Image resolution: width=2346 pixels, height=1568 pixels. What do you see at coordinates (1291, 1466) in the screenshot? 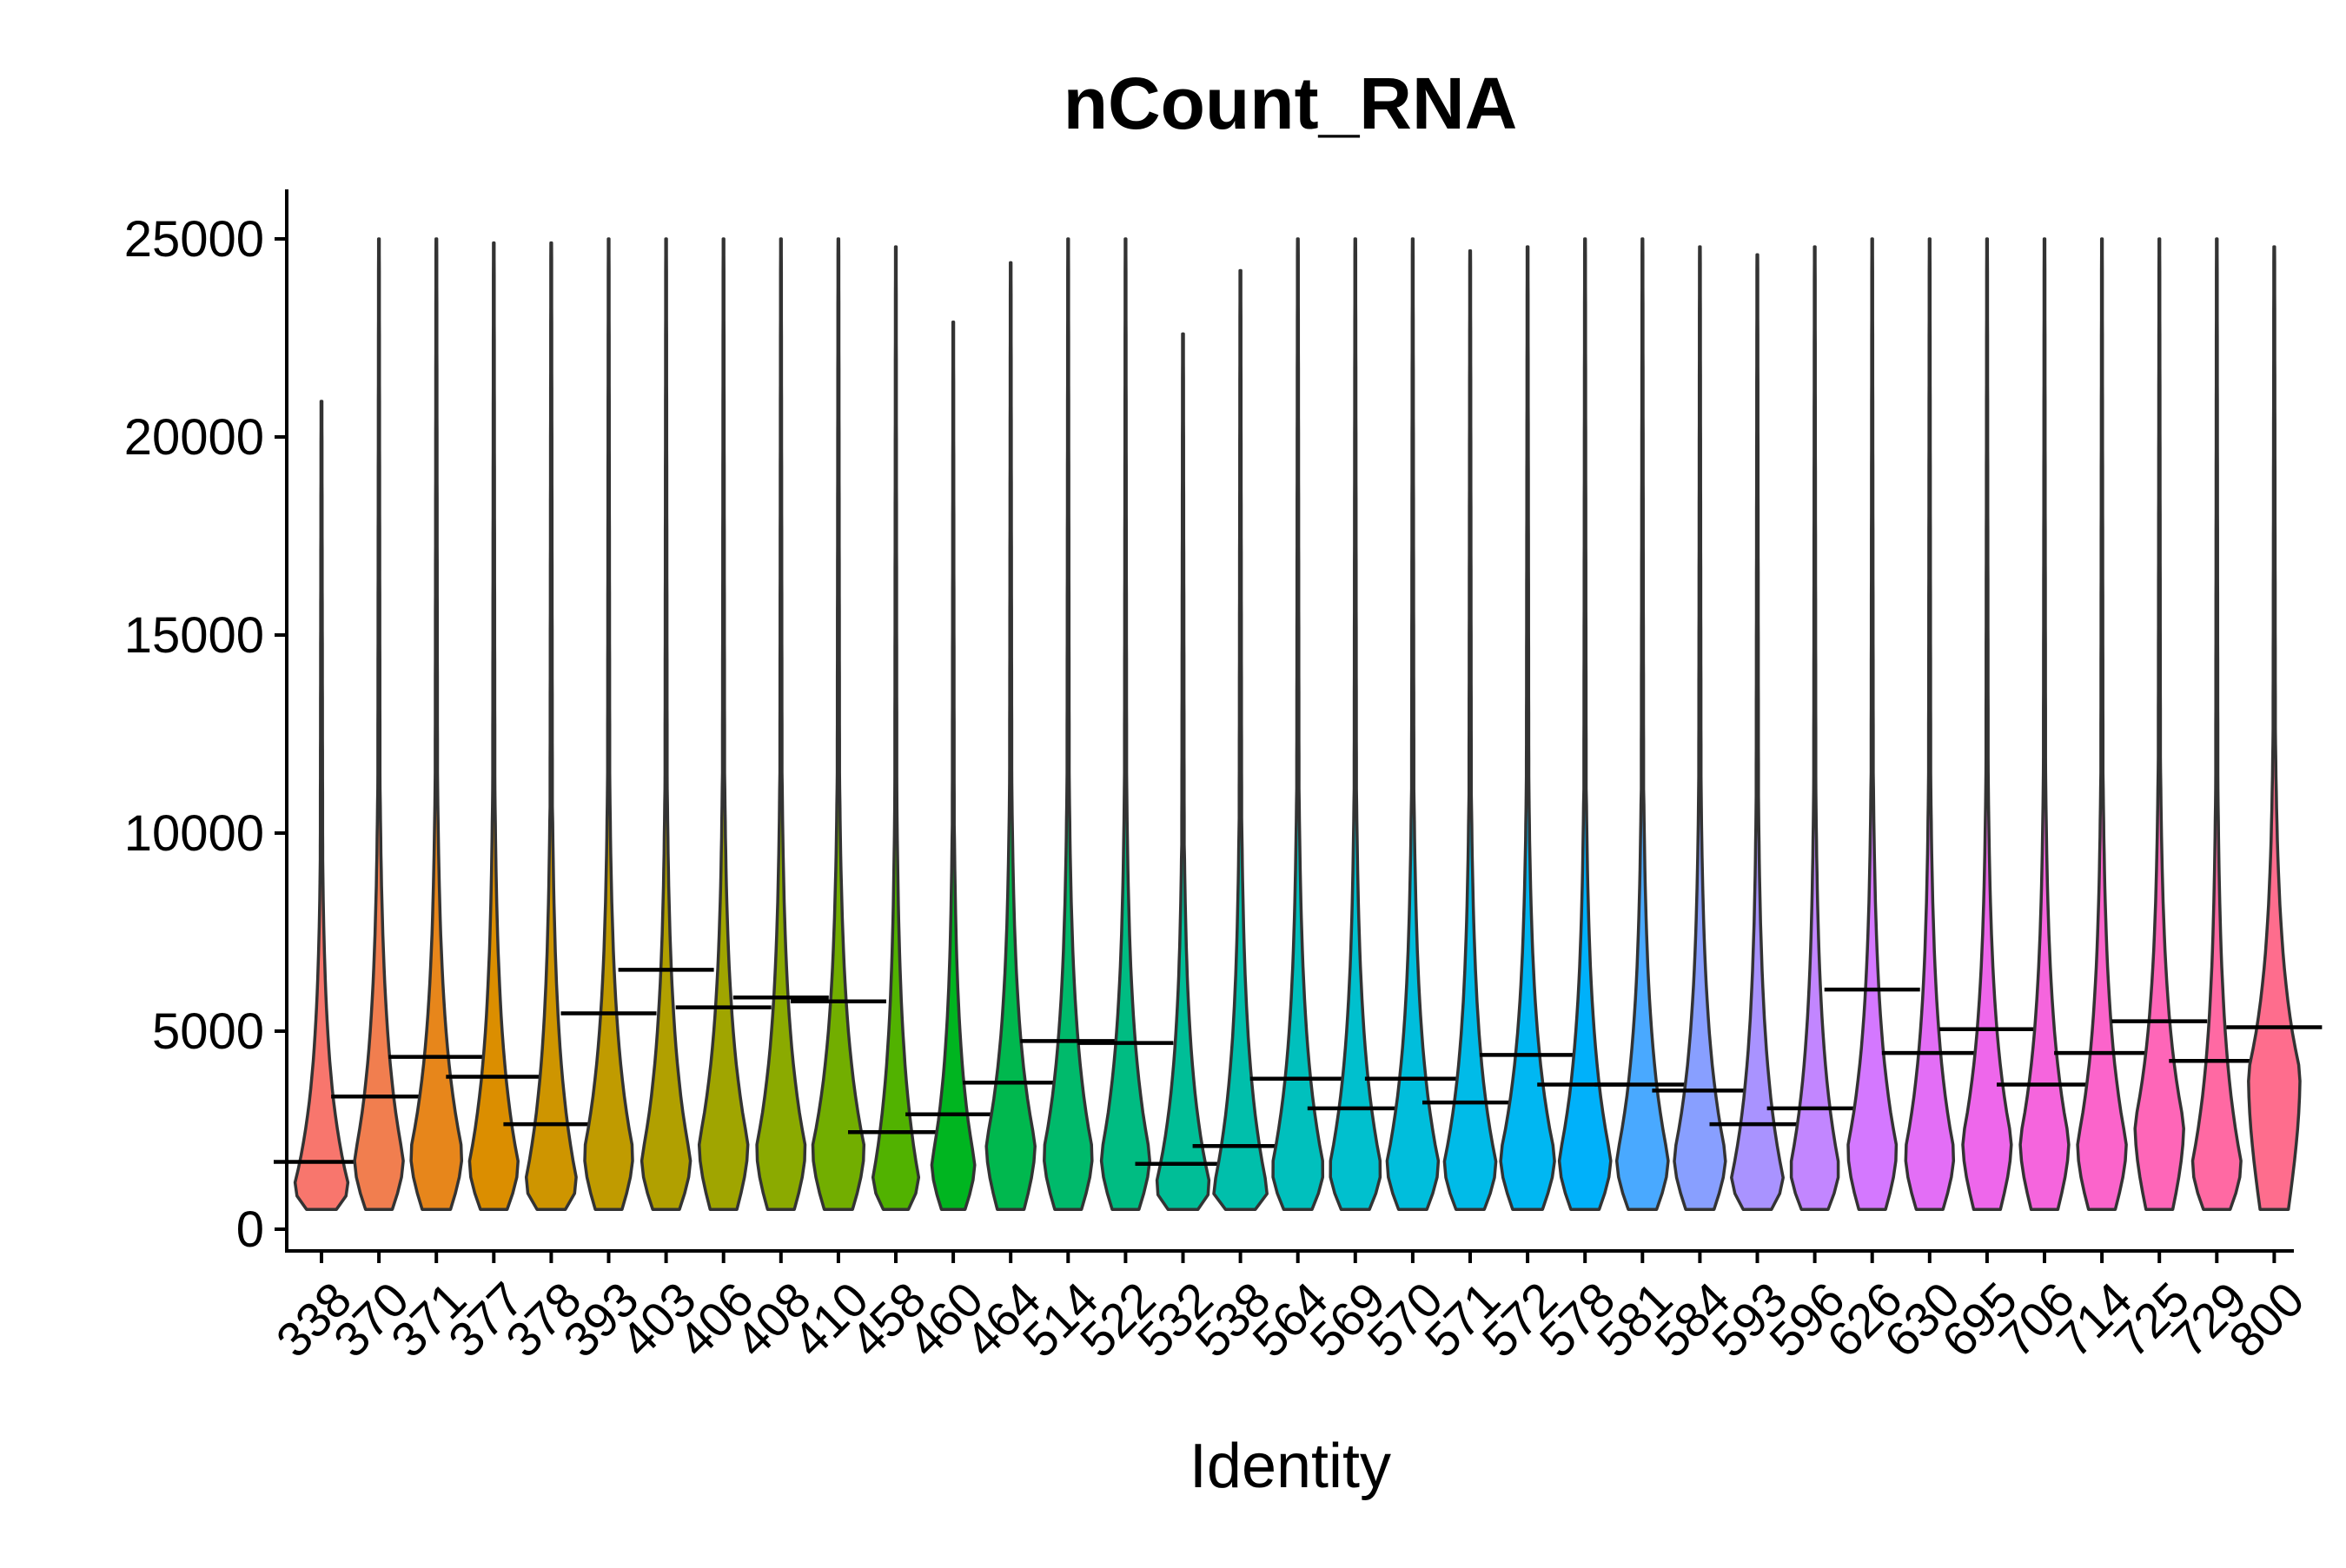
I see `x-axis-label: Identity` at bounding box center [1291, 1466].